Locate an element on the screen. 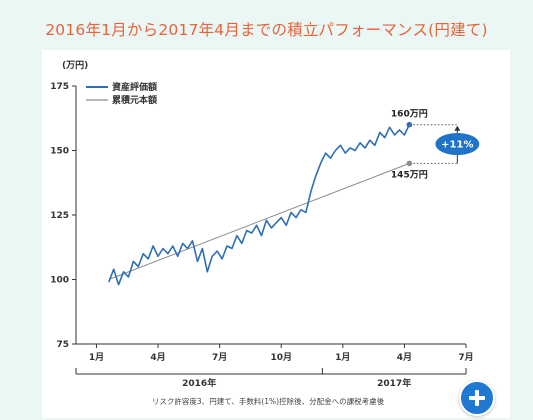 Image resolution: width=533 pixels, height=420 pixels. y-unit-label: (万円) is located at coordinates (75, 65).